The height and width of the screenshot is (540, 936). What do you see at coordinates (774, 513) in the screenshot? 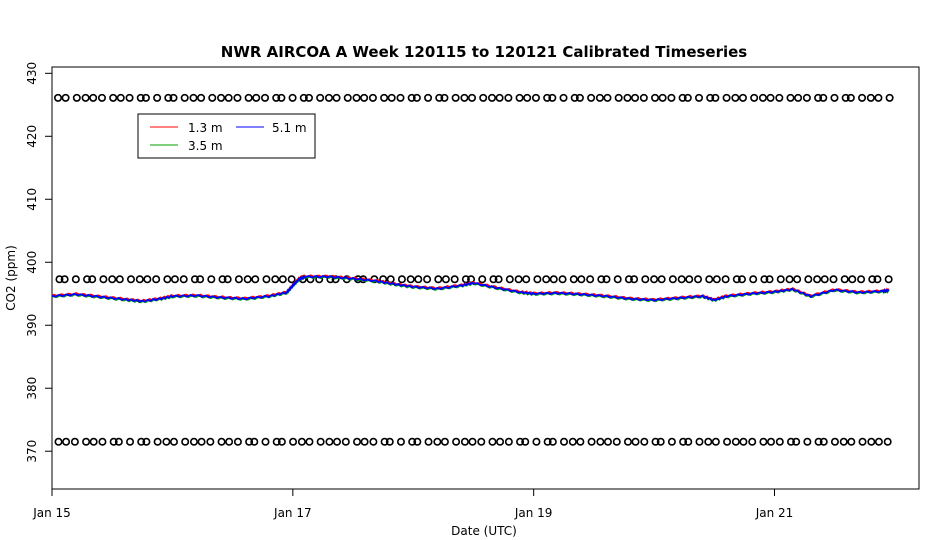
I see `x-tick-label: Jan 21` at bounding box center [774, 513].